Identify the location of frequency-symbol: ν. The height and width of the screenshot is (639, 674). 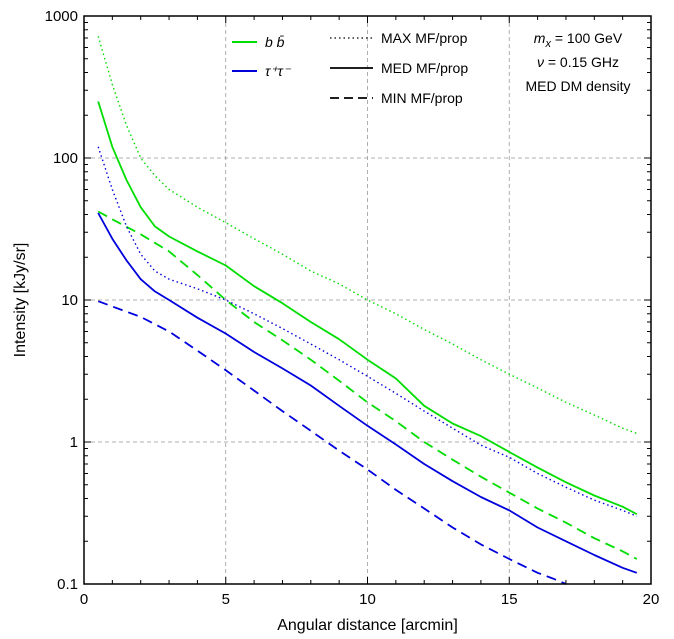
(540, 62).